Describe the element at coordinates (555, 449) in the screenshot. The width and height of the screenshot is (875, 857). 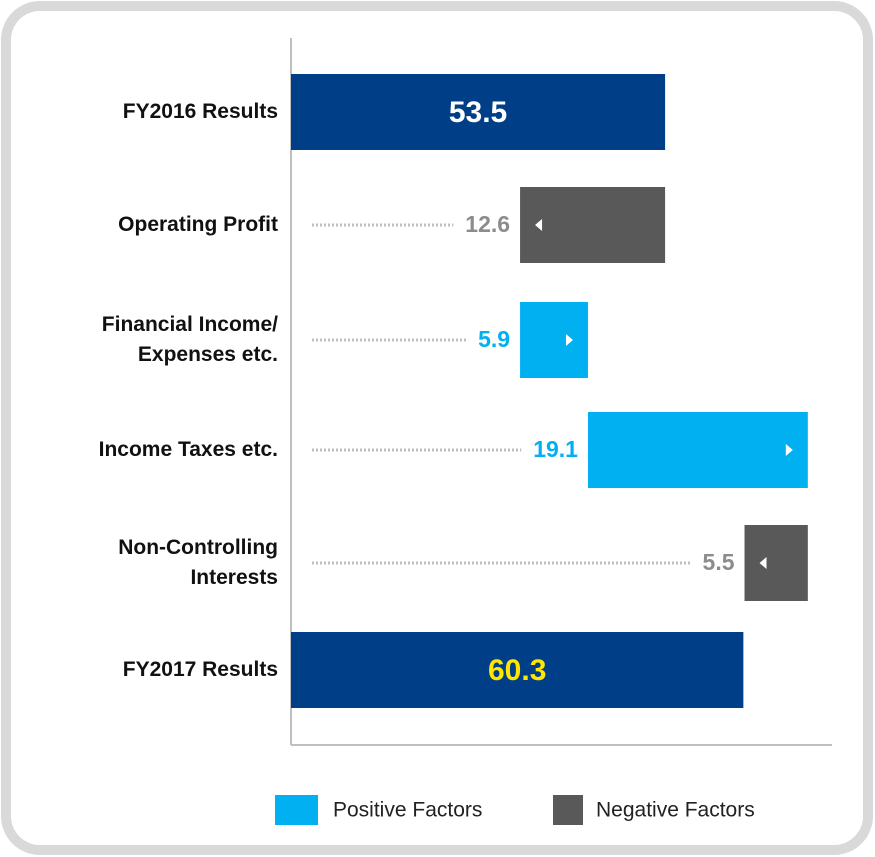
I see `value-label: 19.1` at that location.